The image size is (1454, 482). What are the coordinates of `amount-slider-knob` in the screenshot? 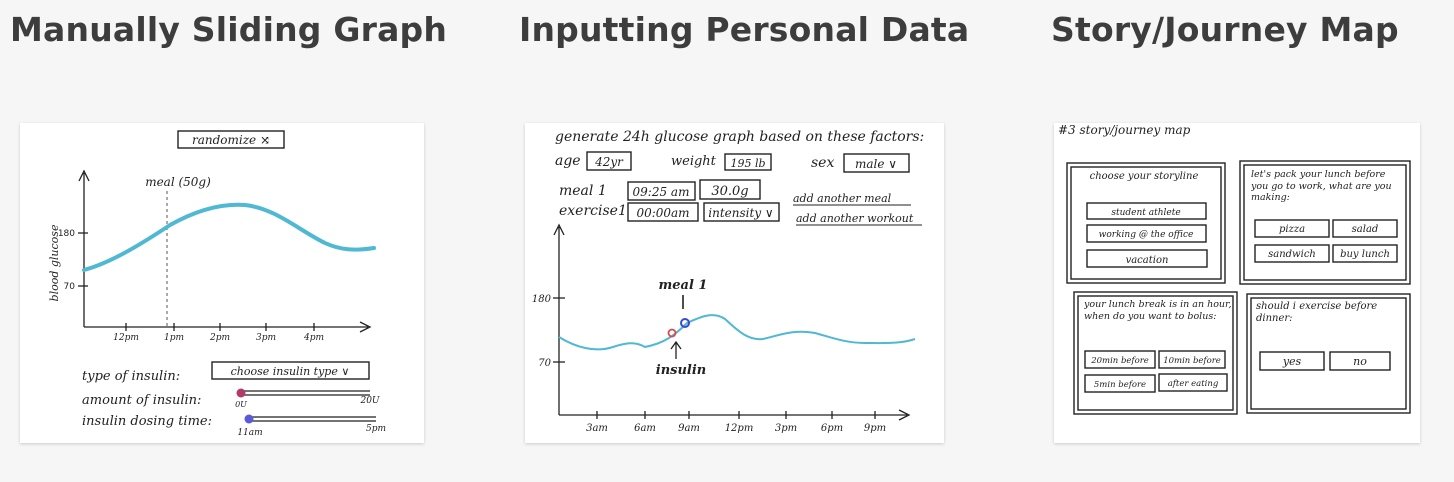 It's located at (241, 393).